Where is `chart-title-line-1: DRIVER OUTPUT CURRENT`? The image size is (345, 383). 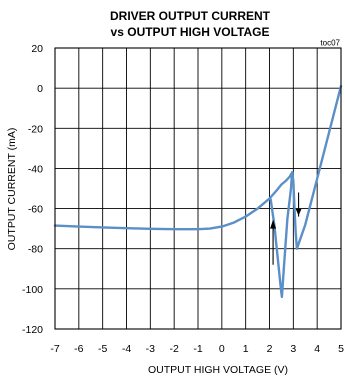 chart-title-line-1: DRIVER OUTPUT CURRENT is located at coordinates (190, 16).